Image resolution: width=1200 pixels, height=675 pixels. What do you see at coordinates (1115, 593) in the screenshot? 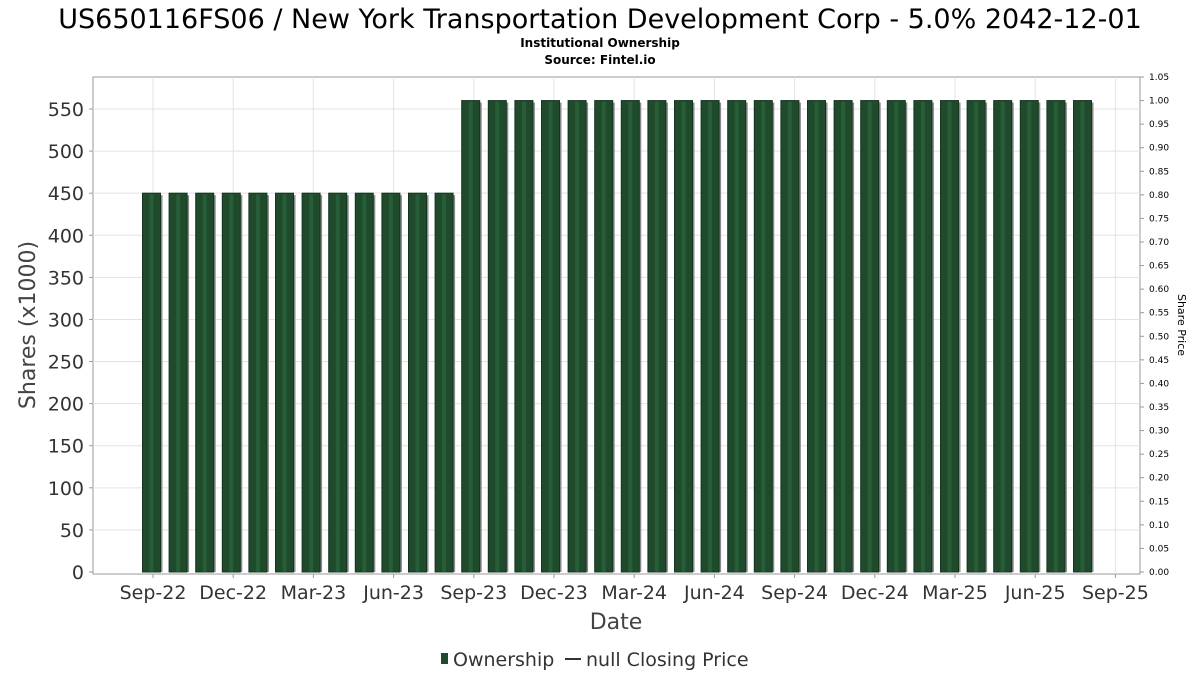
I see `x-tick-label: Sep-25` at bounding box center [1115, 593].